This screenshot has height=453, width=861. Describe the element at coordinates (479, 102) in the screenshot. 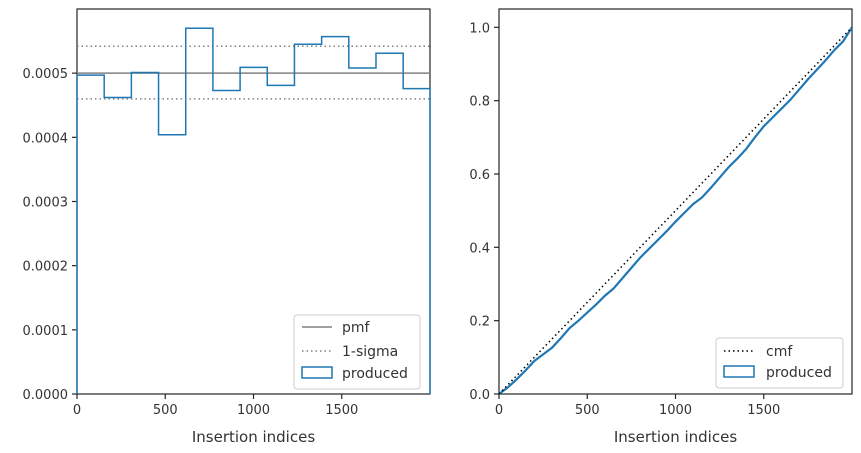

I see `y-tick-label: 0.8` at that location.